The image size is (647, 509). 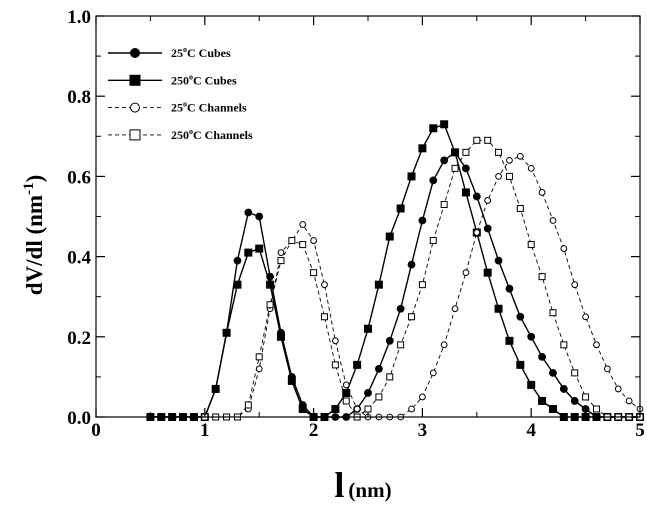 I want to click on y-tick-label: 0.6, so click(x=79, y=177).